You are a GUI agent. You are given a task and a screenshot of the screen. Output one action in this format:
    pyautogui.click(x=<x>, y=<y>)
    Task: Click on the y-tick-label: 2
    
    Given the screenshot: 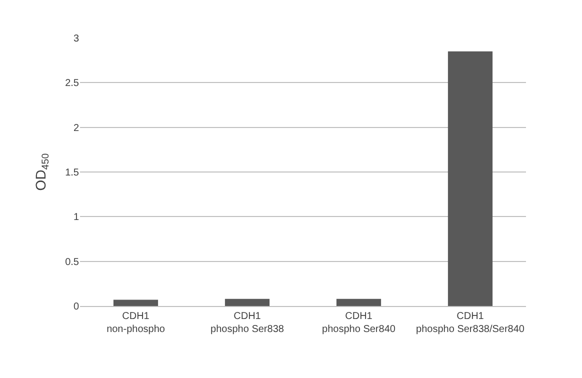 What is the action you would take?
    pyautogui.click(x=76, y=128)
    